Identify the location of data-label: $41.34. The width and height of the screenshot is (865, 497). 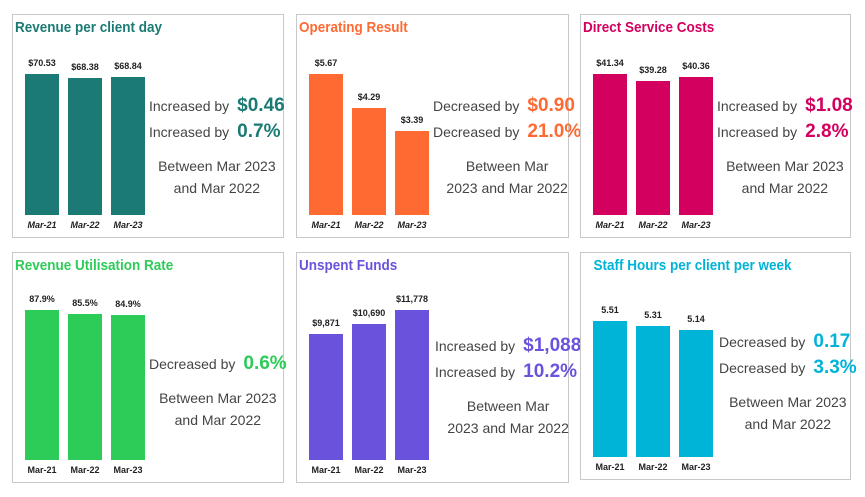
(610, 63).